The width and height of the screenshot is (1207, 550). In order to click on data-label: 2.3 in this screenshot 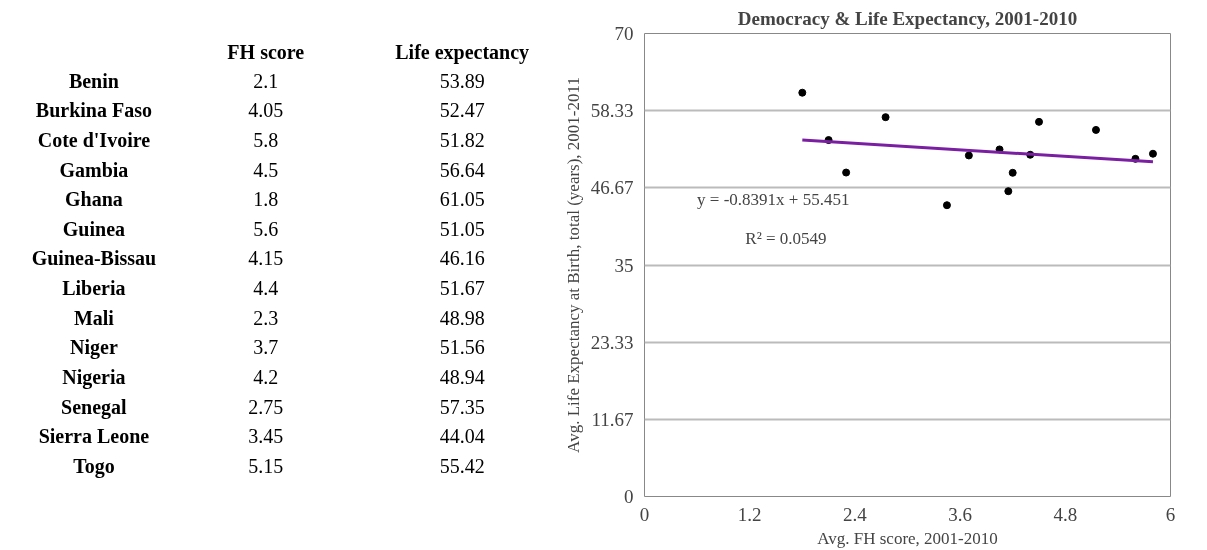, I will do `click(266, 317)`.